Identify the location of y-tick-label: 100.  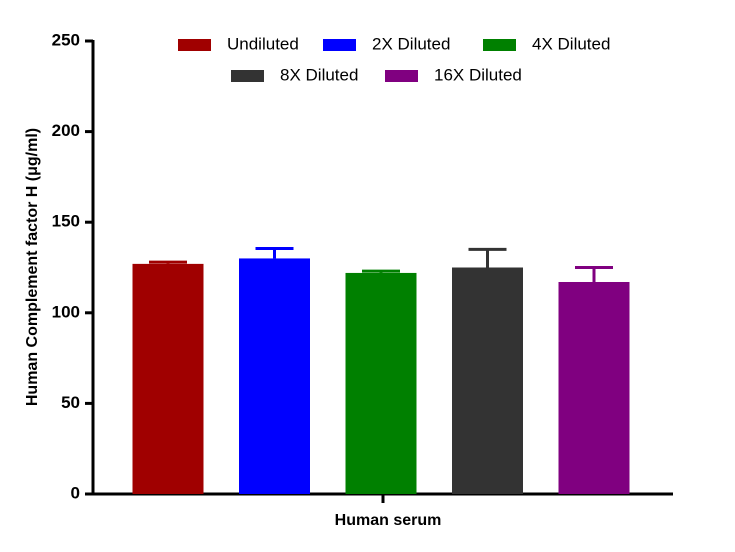
(66, 311).